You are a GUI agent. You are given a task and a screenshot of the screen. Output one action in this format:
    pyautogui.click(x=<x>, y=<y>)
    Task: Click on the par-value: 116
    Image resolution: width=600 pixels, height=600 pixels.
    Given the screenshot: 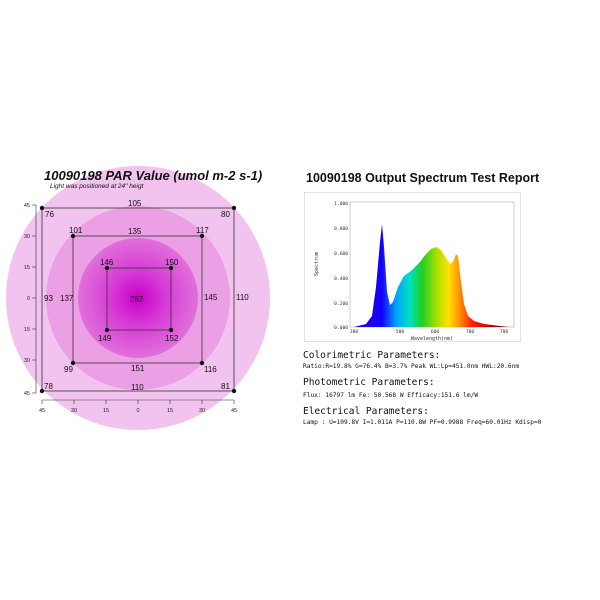 What is the action you would take?
    pyautogui.click(x=210, y=369)
    